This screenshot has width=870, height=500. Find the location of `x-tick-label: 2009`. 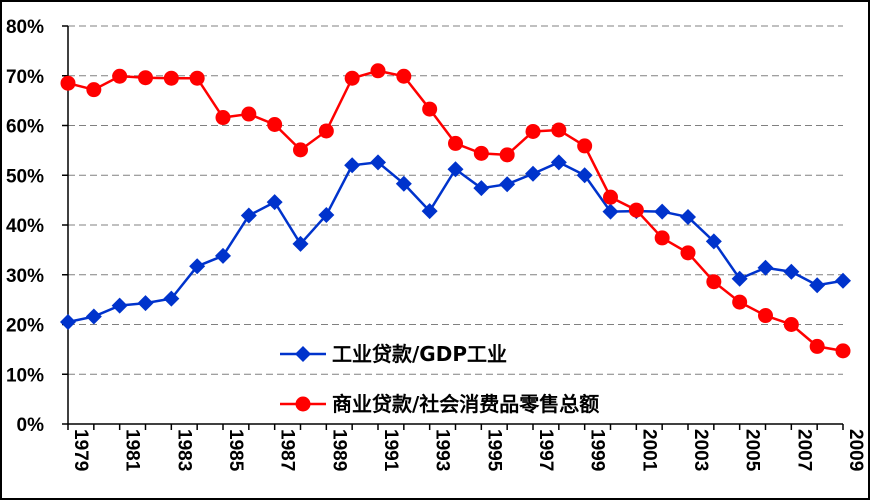

x-tick-label: 2009 is located at coordinates (855, 450).